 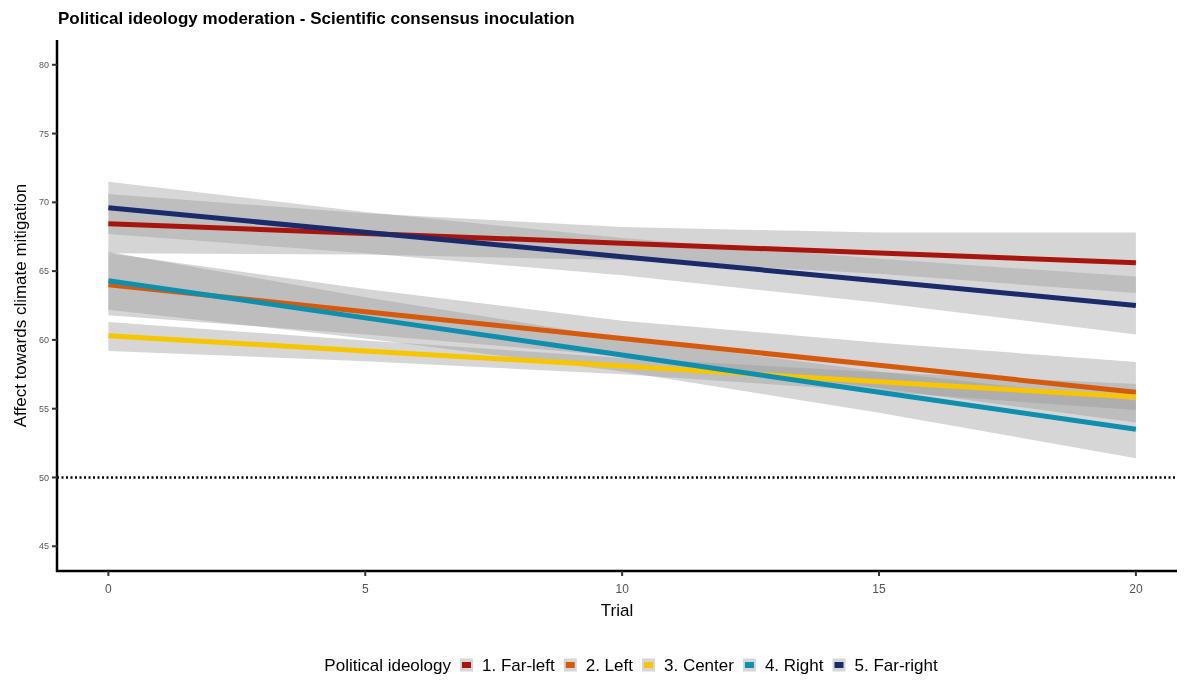 What do you see at coordinates (794, 665) in the screenshot?
I see `legend-label: 4. Right` at bounding box center [794, 665].